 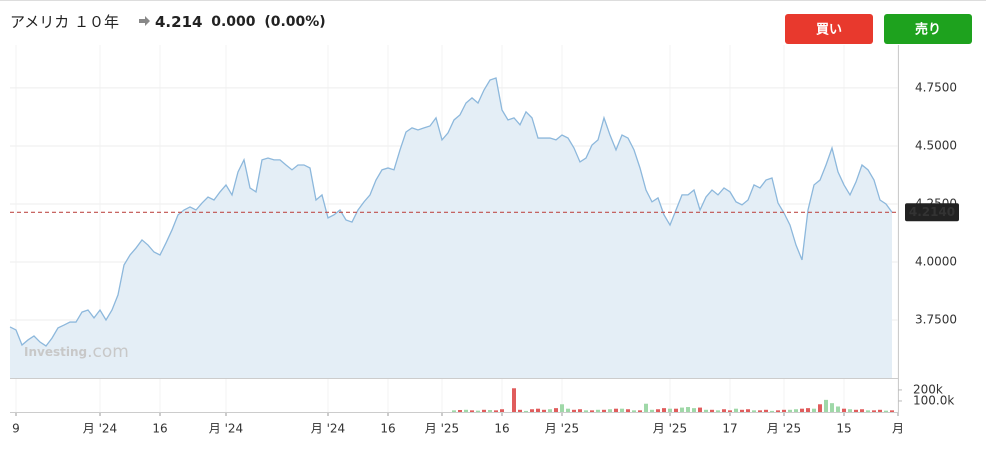 I want to click on instrument-name: アメリカ １０年, so click(x=64, y=22).